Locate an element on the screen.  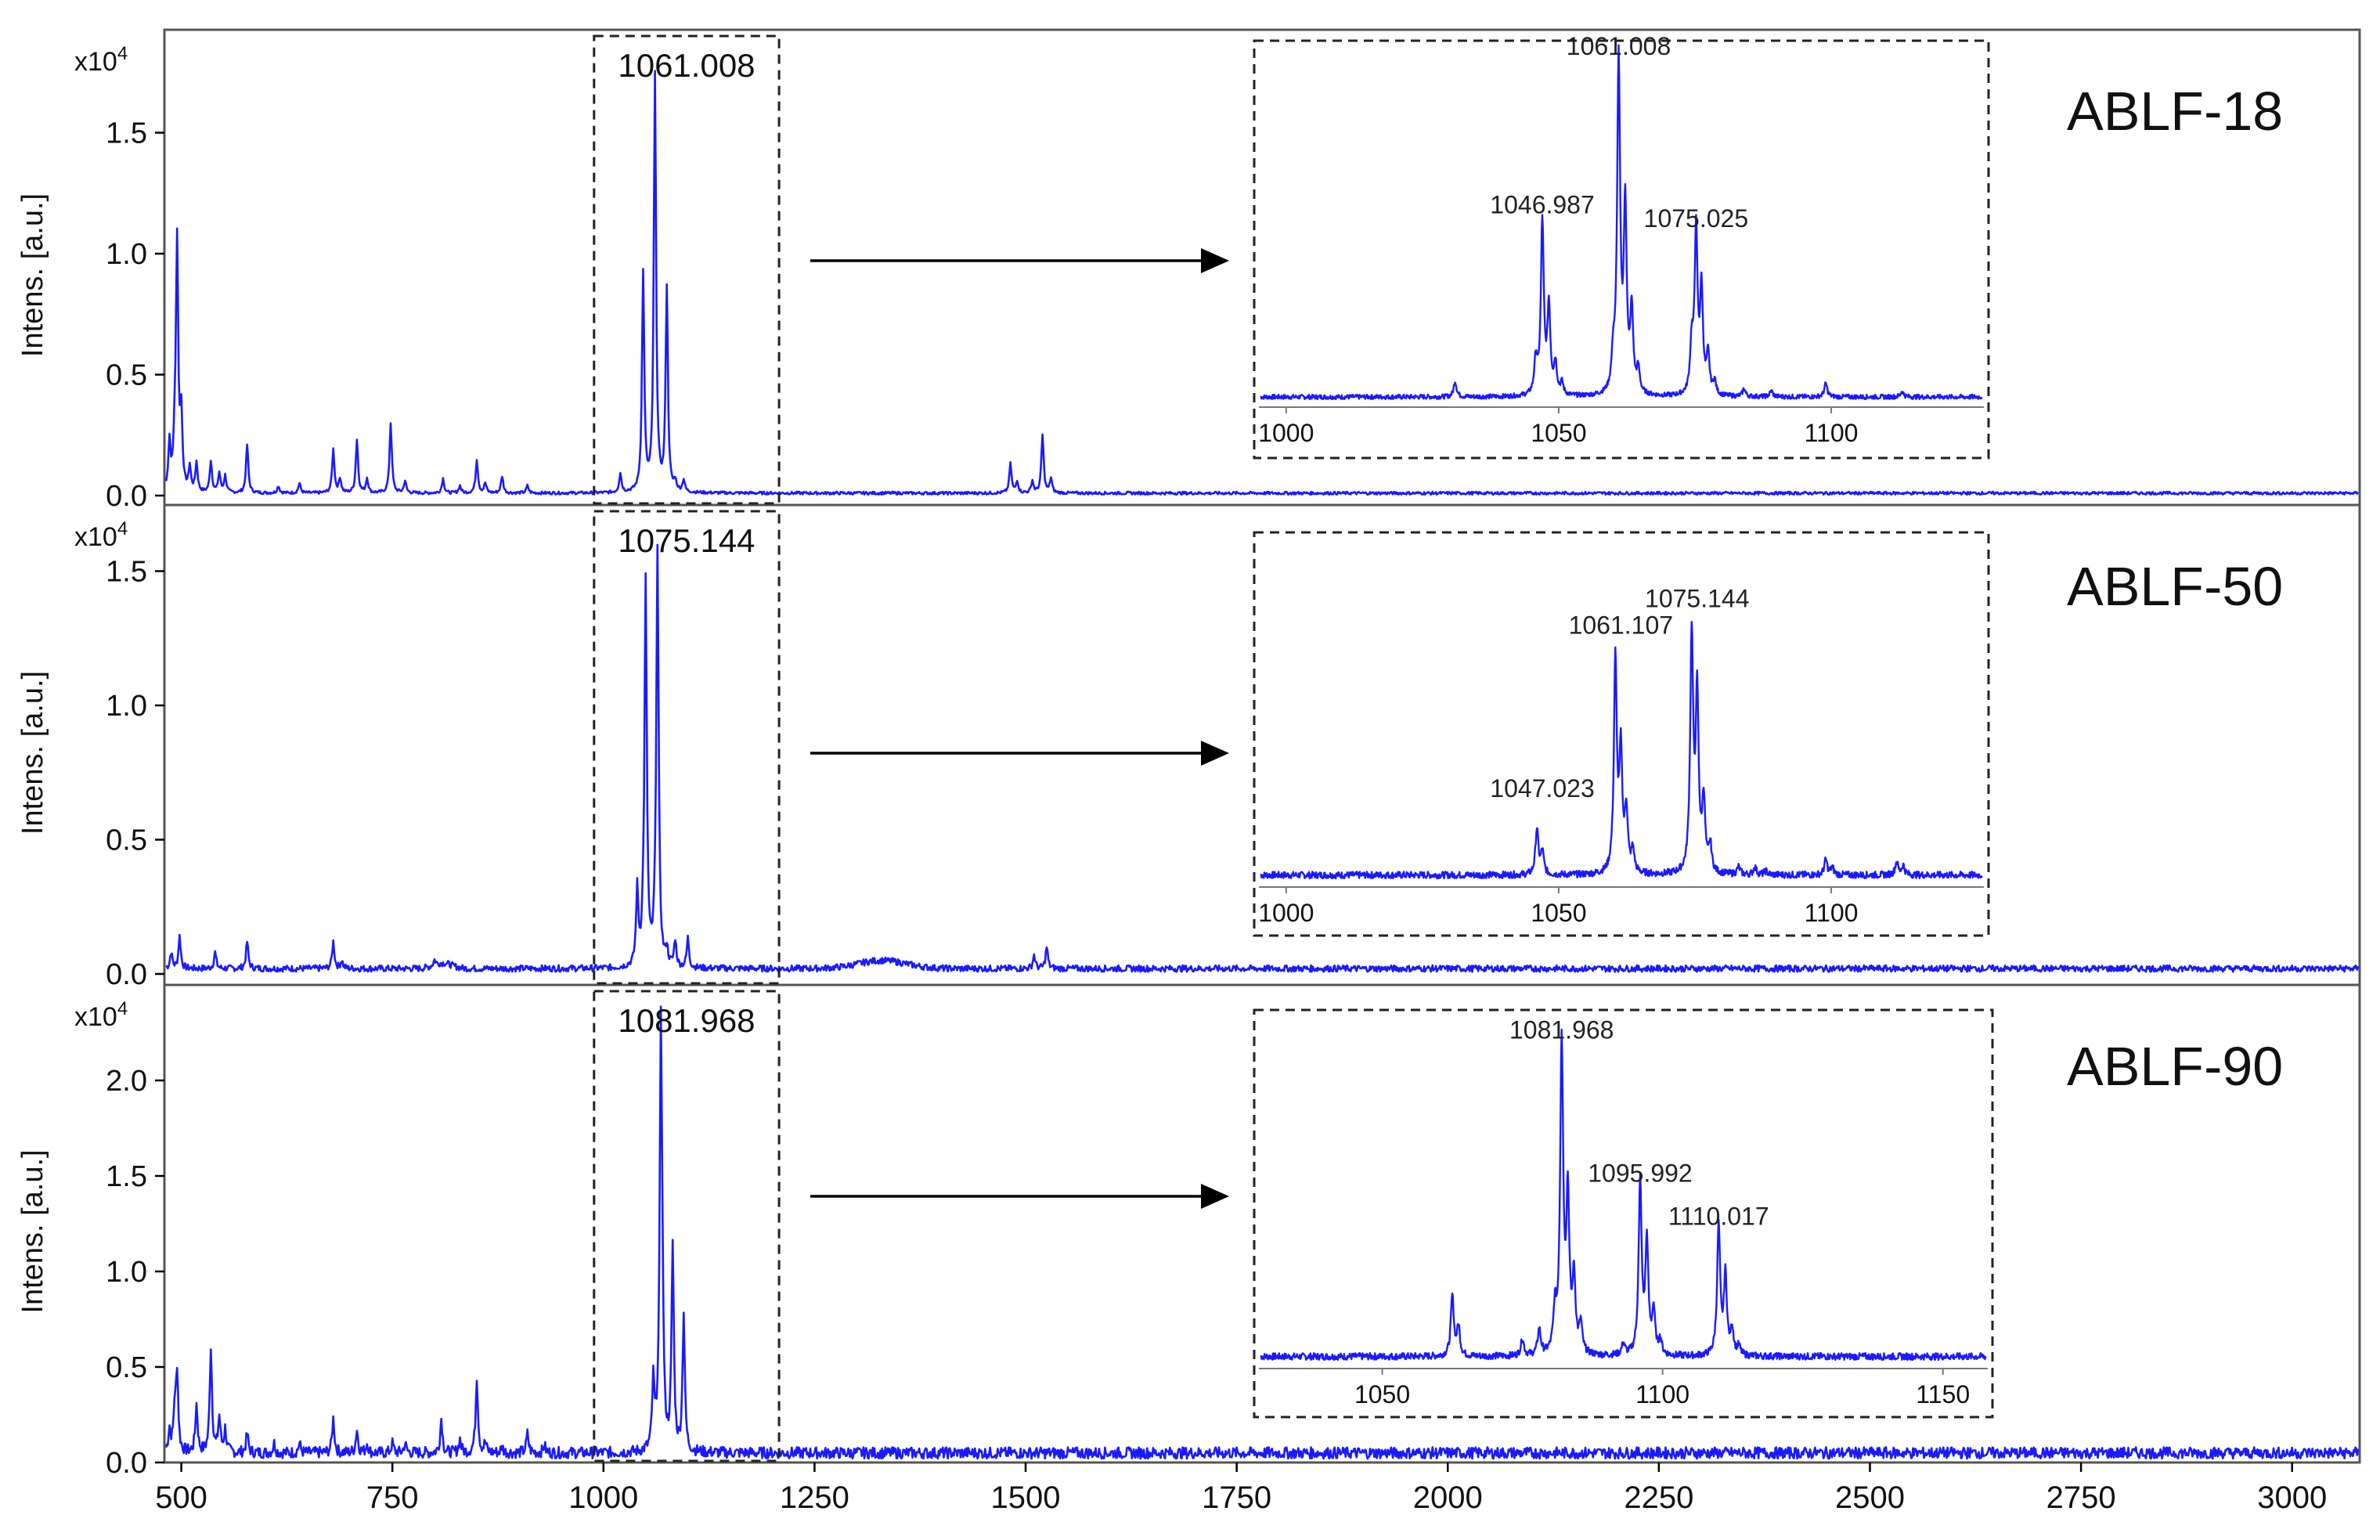
panel-label: ABLF-90 is located at coordinates (2175, 1067).